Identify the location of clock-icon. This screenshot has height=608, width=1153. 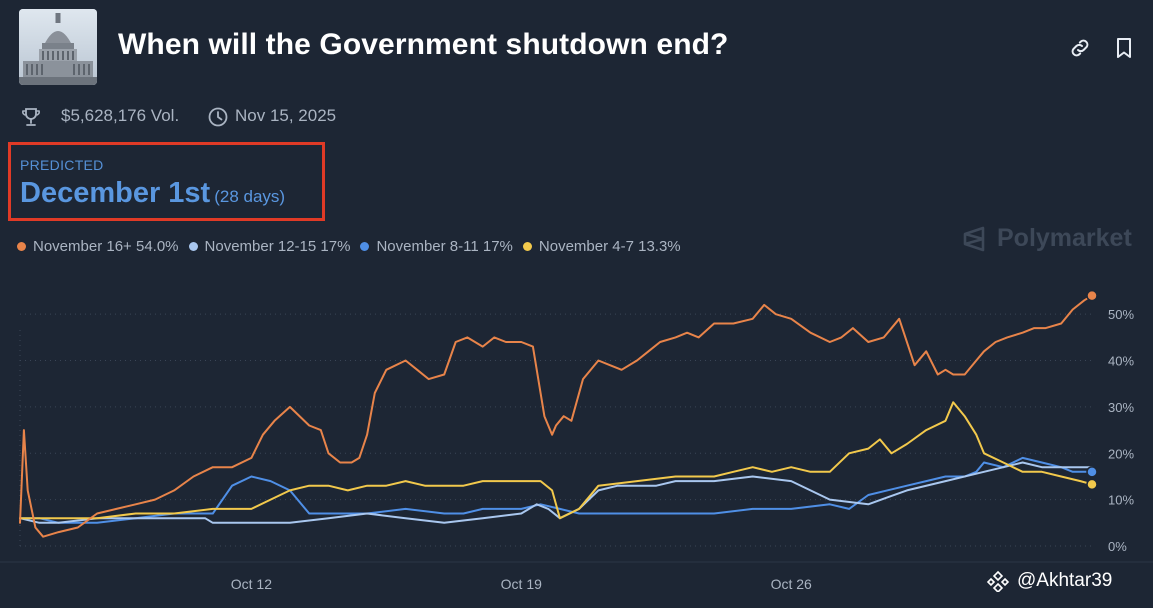
(218, 117).